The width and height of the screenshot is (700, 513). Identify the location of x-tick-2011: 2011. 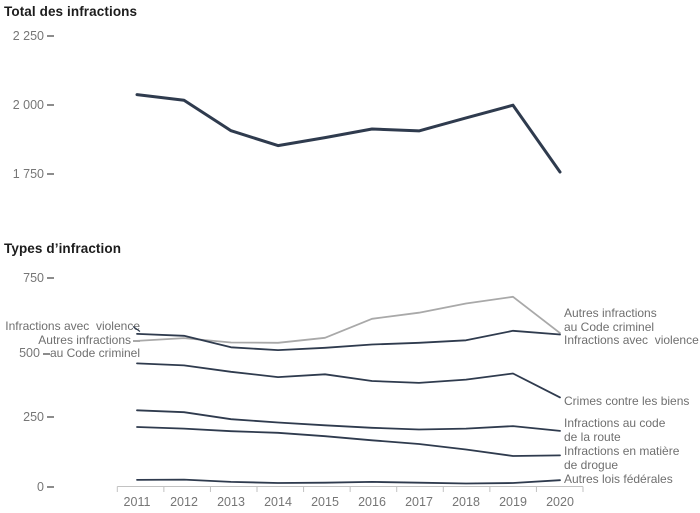
(137, 502).